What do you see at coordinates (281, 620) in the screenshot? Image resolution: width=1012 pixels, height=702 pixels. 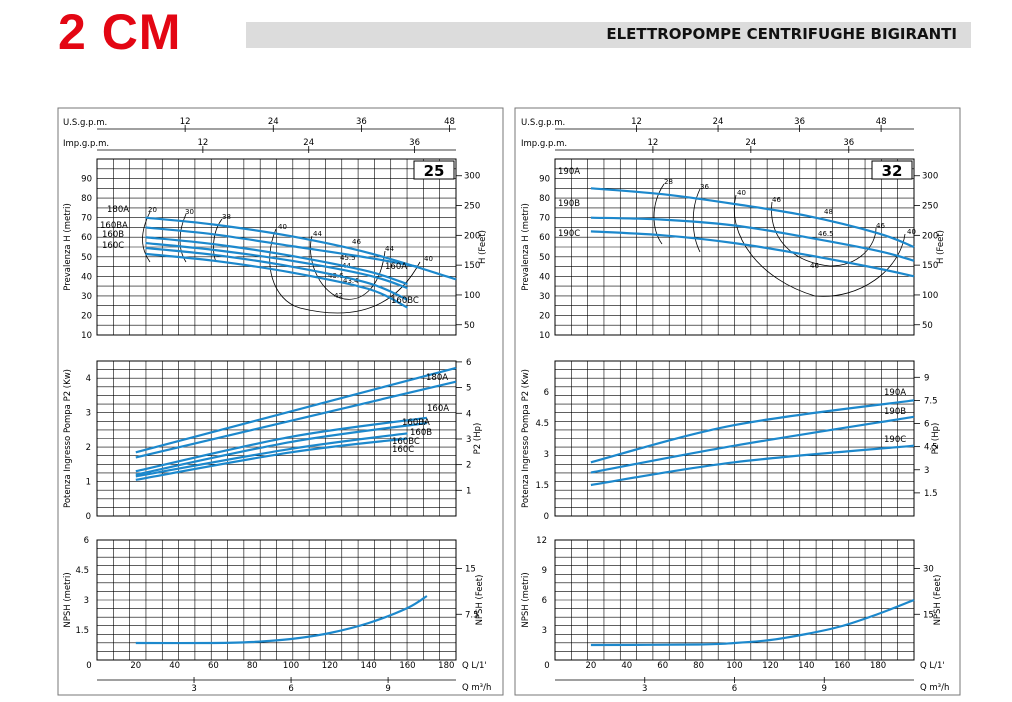 I see `npsh-curve` at bounding box center [281, 620].